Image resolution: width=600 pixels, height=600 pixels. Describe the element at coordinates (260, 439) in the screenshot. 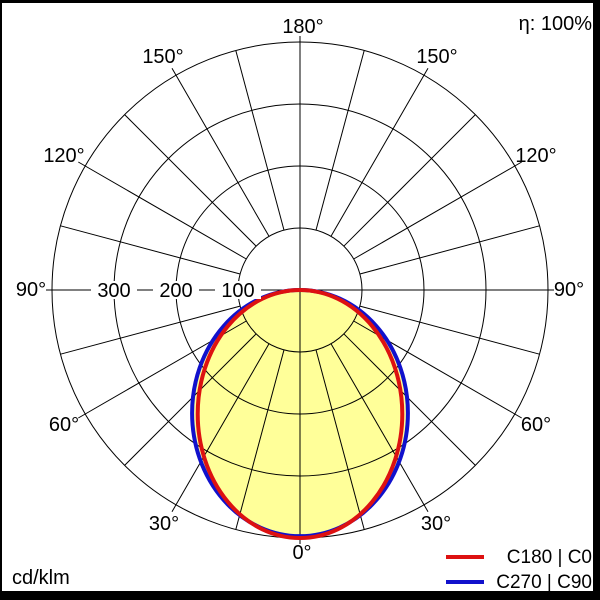

I see `spoke-15-left` at that location.